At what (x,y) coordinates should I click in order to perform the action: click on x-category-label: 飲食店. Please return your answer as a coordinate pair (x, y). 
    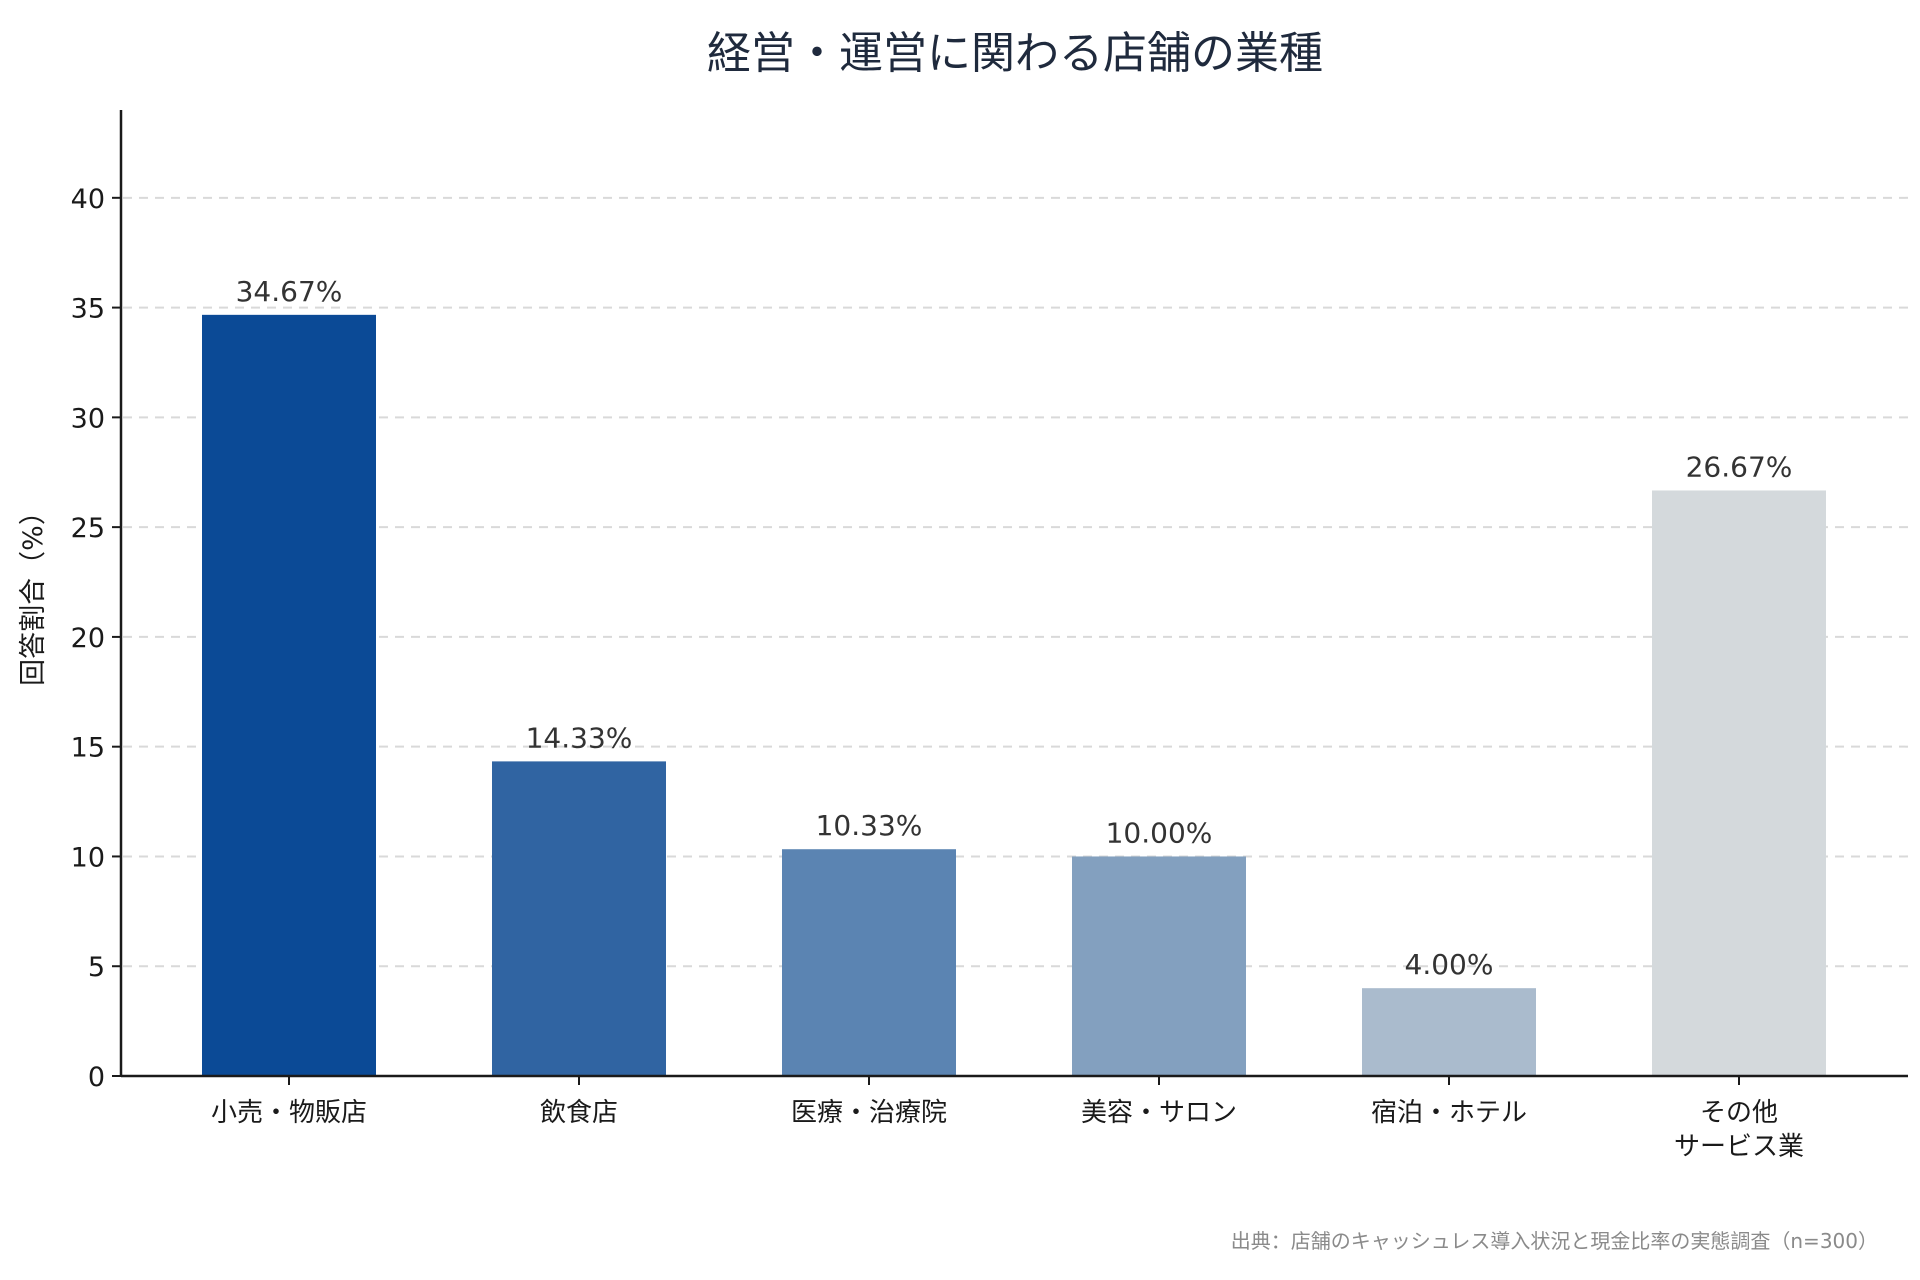
    Looking at the image, I should click on (579, 1113).